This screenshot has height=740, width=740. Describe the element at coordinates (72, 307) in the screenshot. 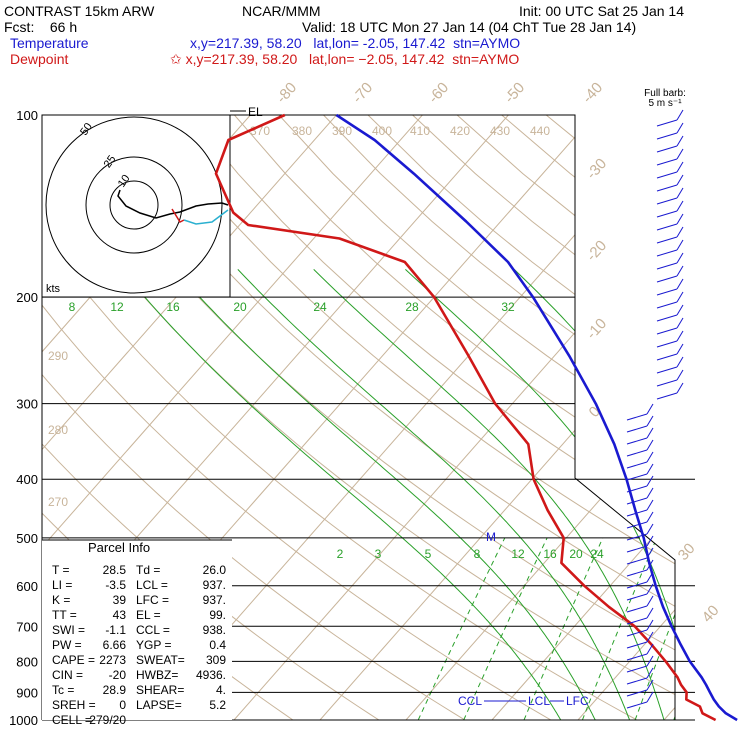

I see `moist-adiabat-label: 8` at that location.